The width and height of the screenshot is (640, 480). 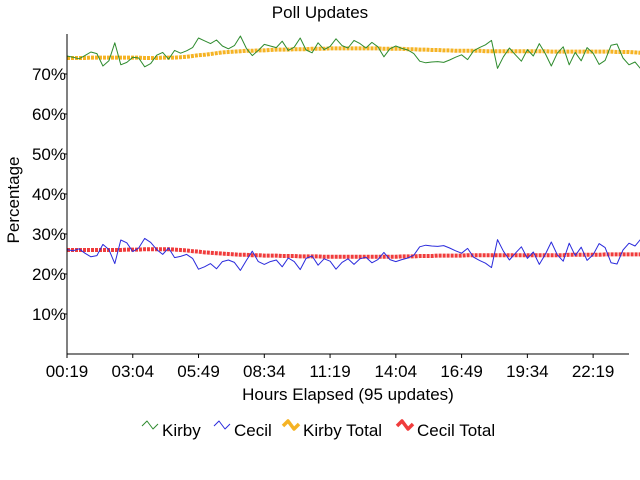 I want to click on x-tick-label: 03:04, so click(x=132, y=371).